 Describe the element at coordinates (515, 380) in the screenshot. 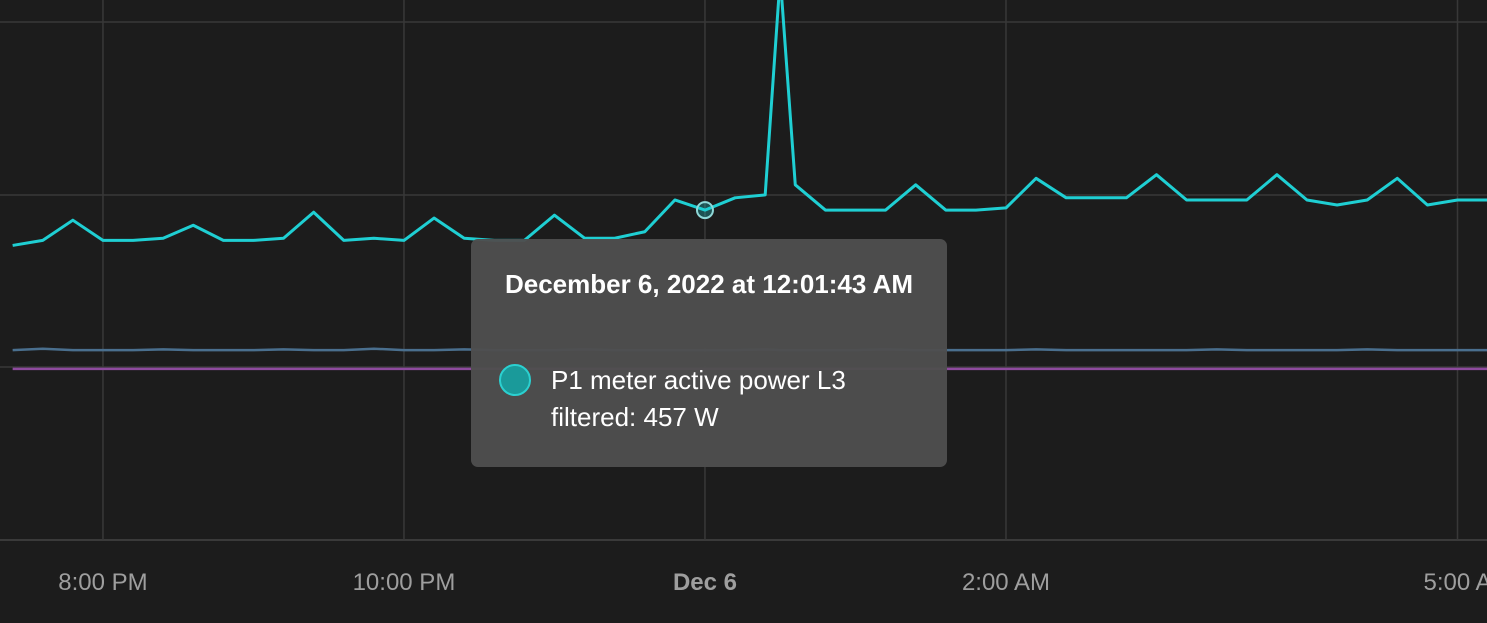

I see `tooltip-marker` at that location.